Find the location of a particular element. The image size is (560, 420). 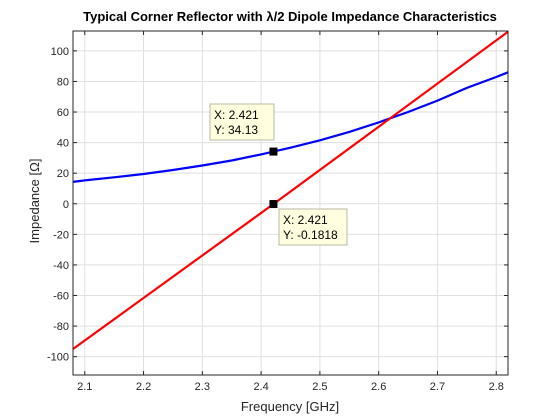

x-tick-label: 2.8 is located at coordinates (496, 387).